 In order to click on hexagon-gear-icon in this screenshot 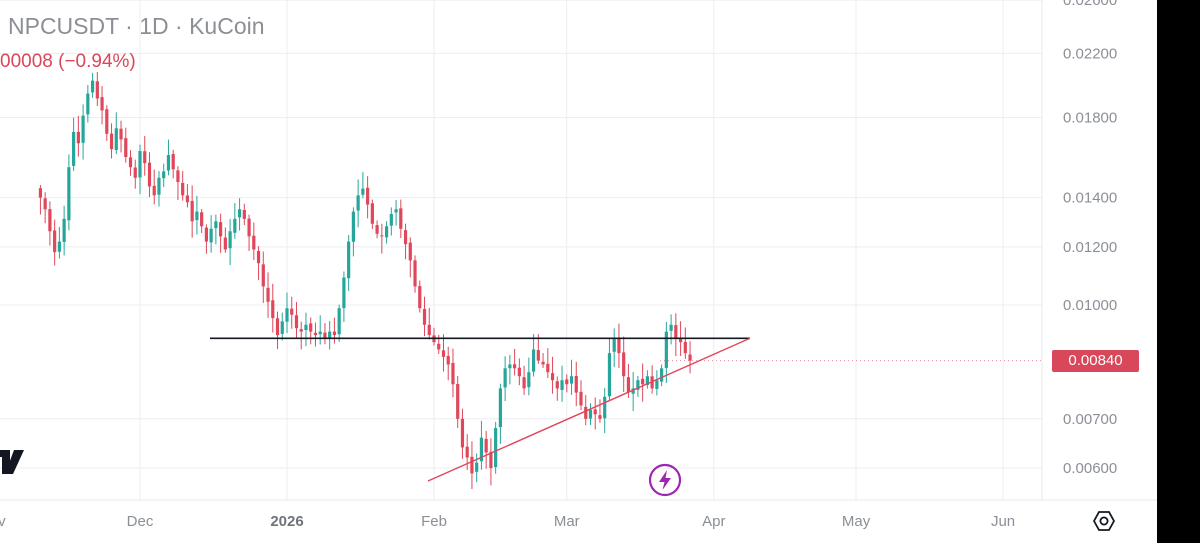, I will do `click(1104, 521)`.